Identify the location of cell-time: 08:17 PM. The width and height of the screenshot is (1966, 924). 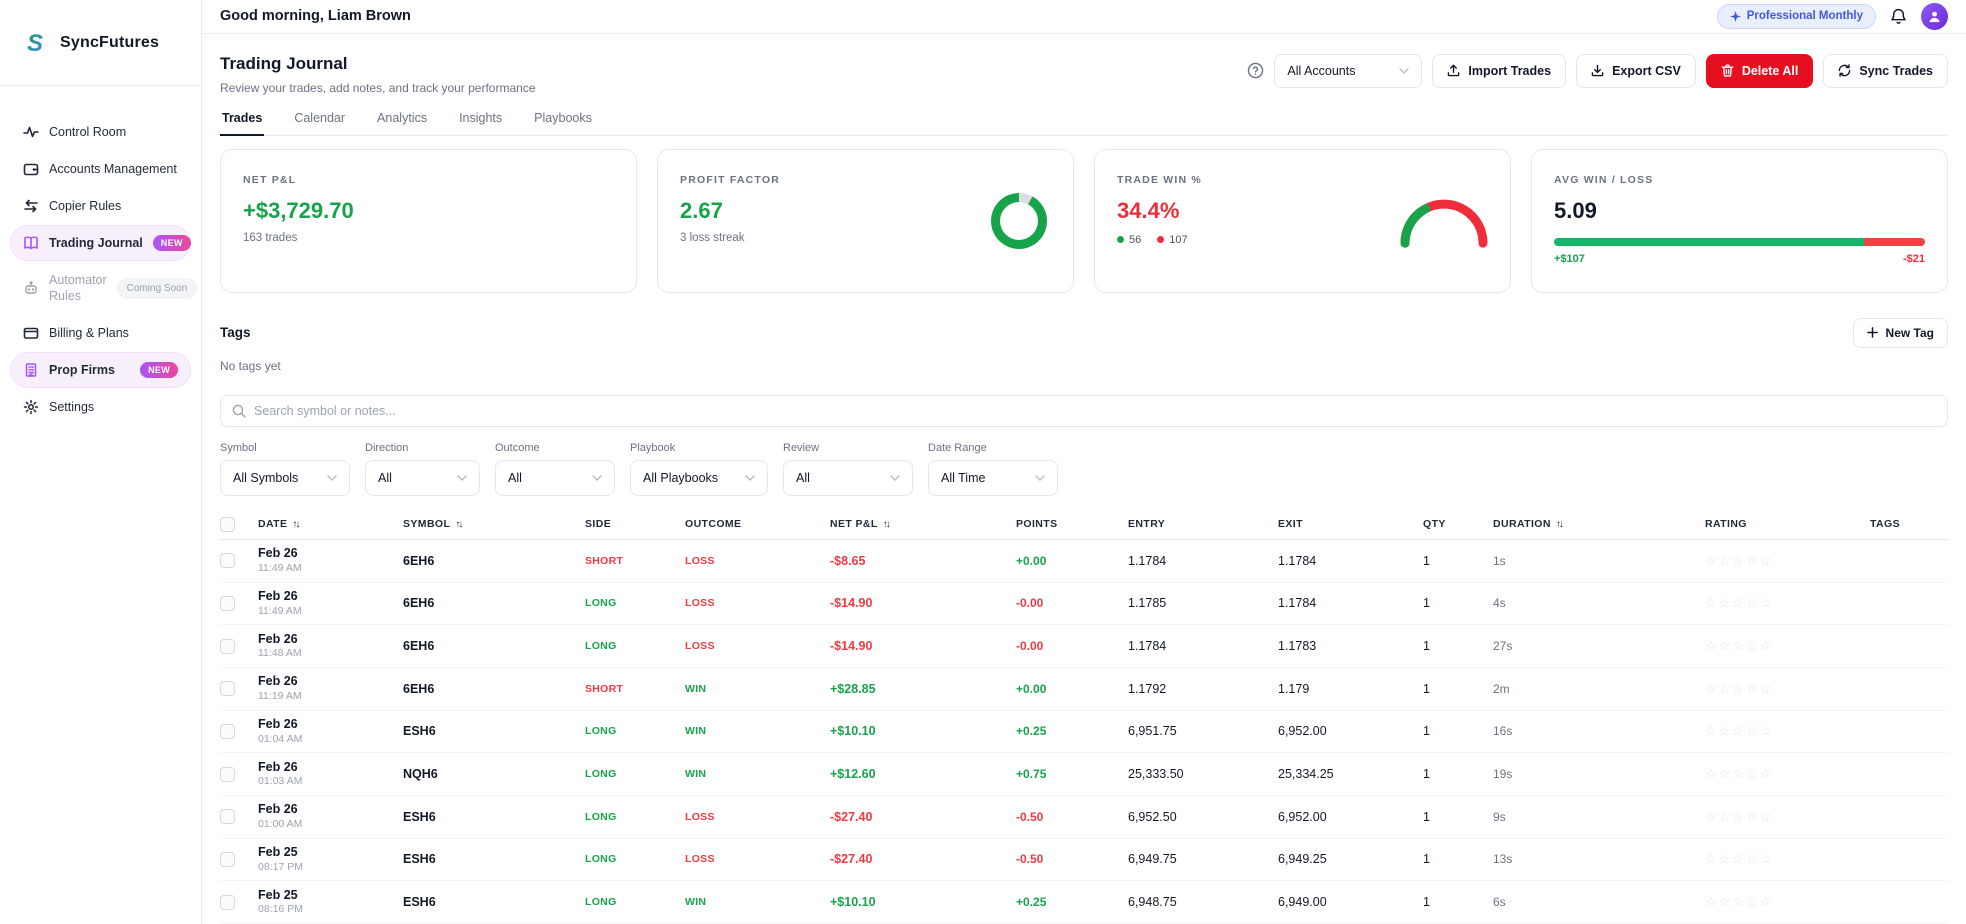
(280, 866).